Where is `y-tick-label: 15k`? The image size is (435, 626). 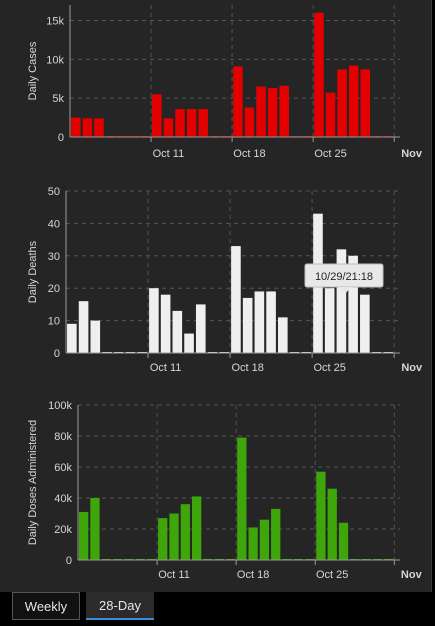 y-tick-label: 15k is located at coordinates (55, 22).